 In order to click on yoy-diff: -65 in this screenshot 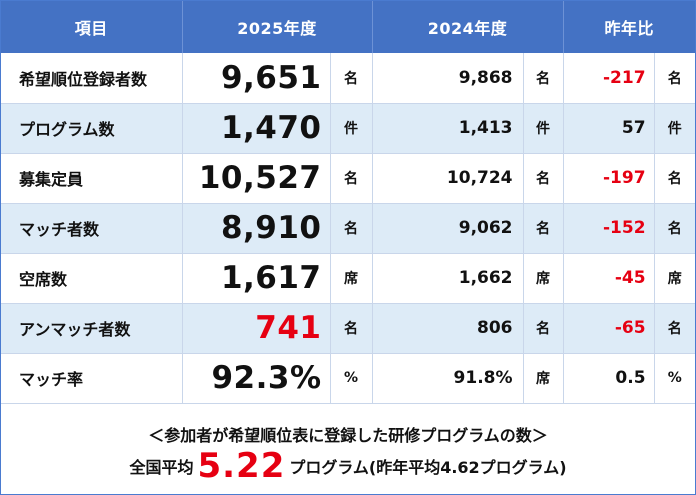, I will do `click(609, 328)`.